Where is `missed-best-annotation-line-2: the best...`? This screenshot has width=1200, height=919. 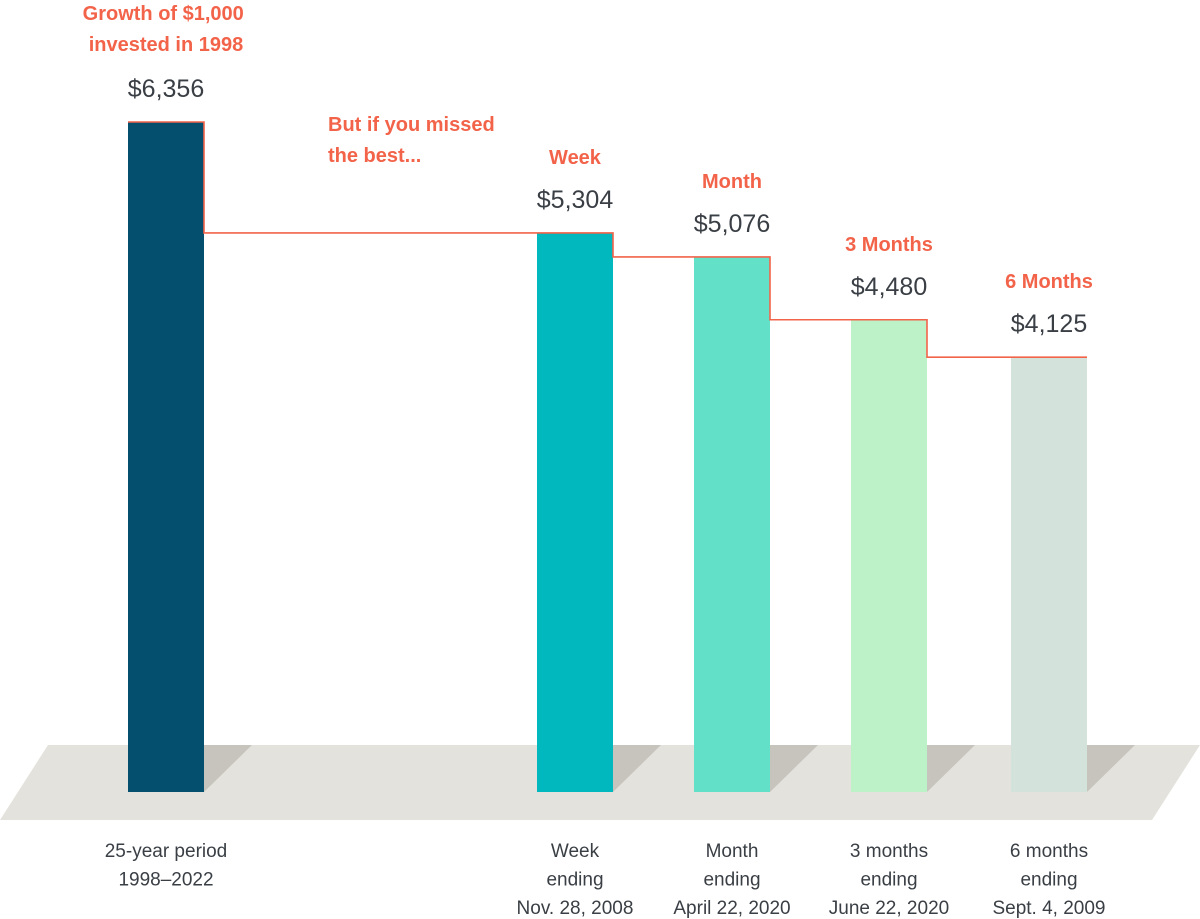 missed-best-annotation-line-2: the best... is located at coordinates (374, 156).